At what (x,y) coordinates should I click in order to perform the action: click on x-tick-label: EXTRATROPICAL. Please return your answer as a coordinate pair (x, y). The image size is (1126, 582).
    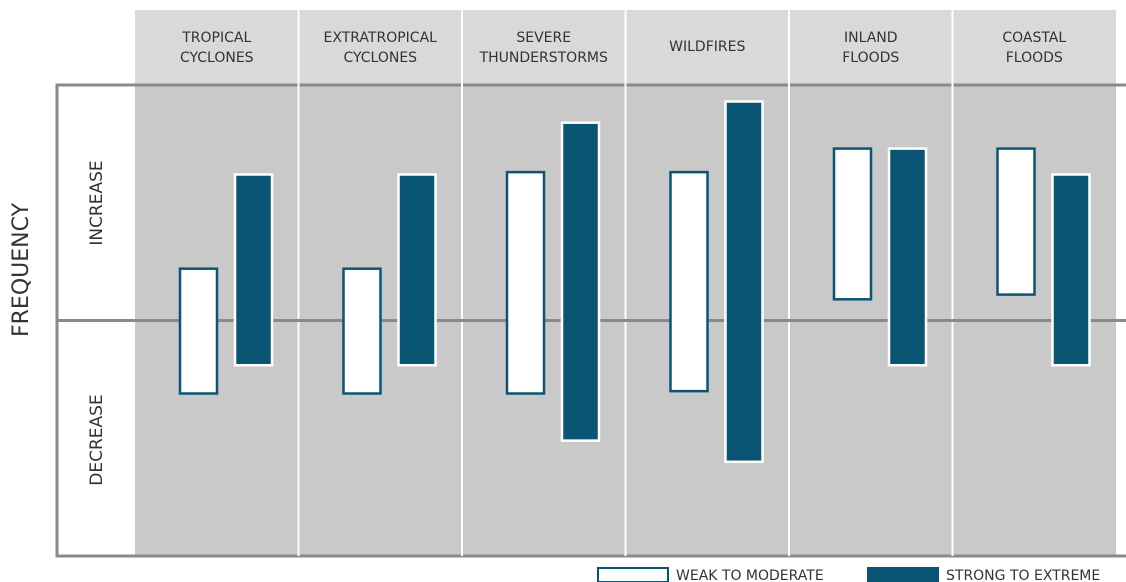
    Looking at the image, I should click on (381, 38).